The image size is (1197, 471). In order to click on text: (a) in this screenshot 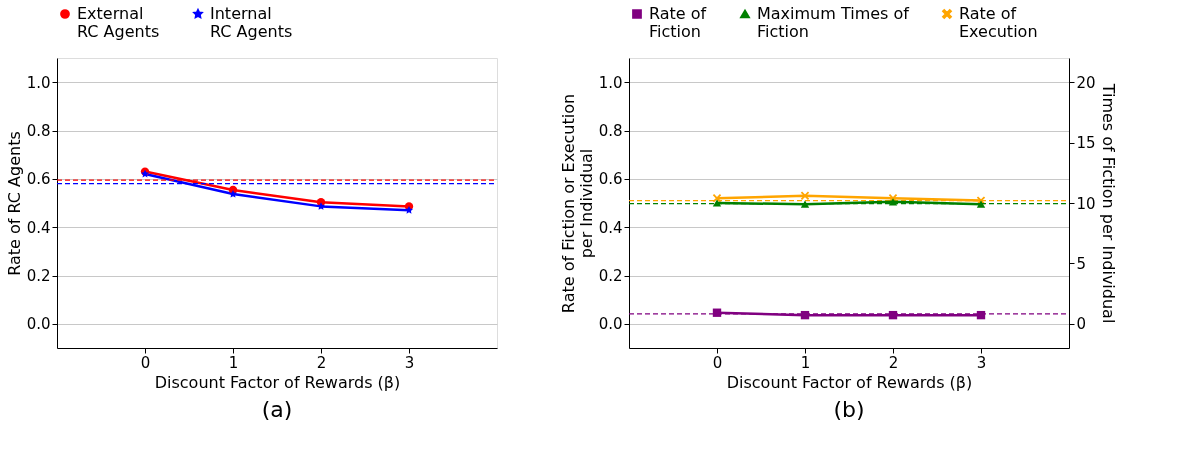, I will do `click(277, 409)`.